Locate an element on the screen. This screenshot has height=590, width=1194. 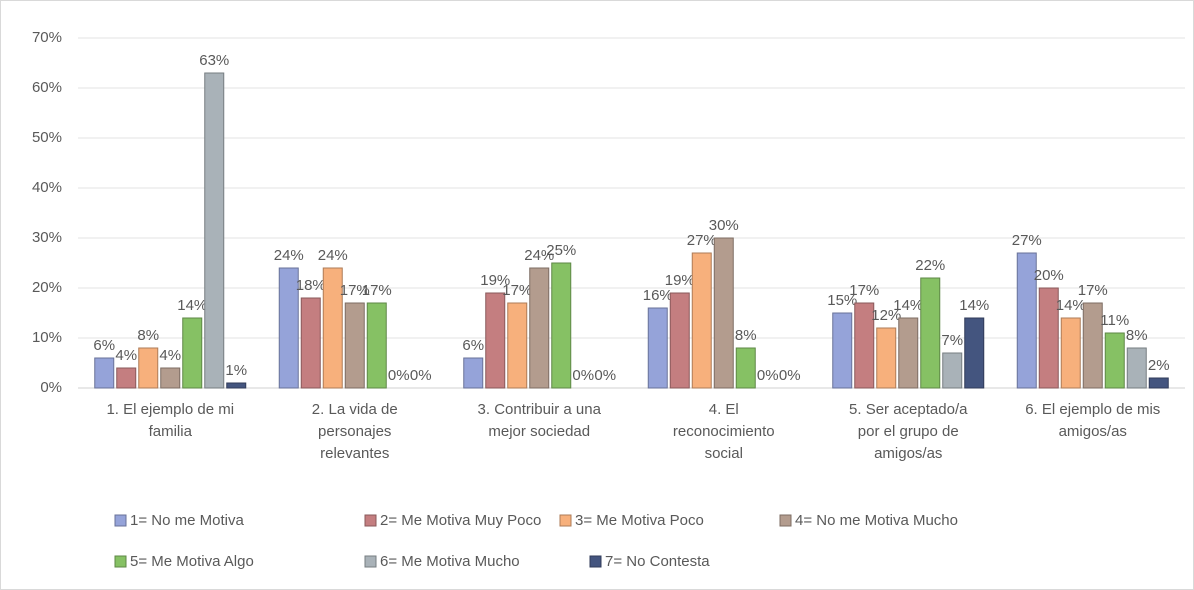
x-tick-label: 5. Ser aceptado/a is located at coordinates (908, 409).